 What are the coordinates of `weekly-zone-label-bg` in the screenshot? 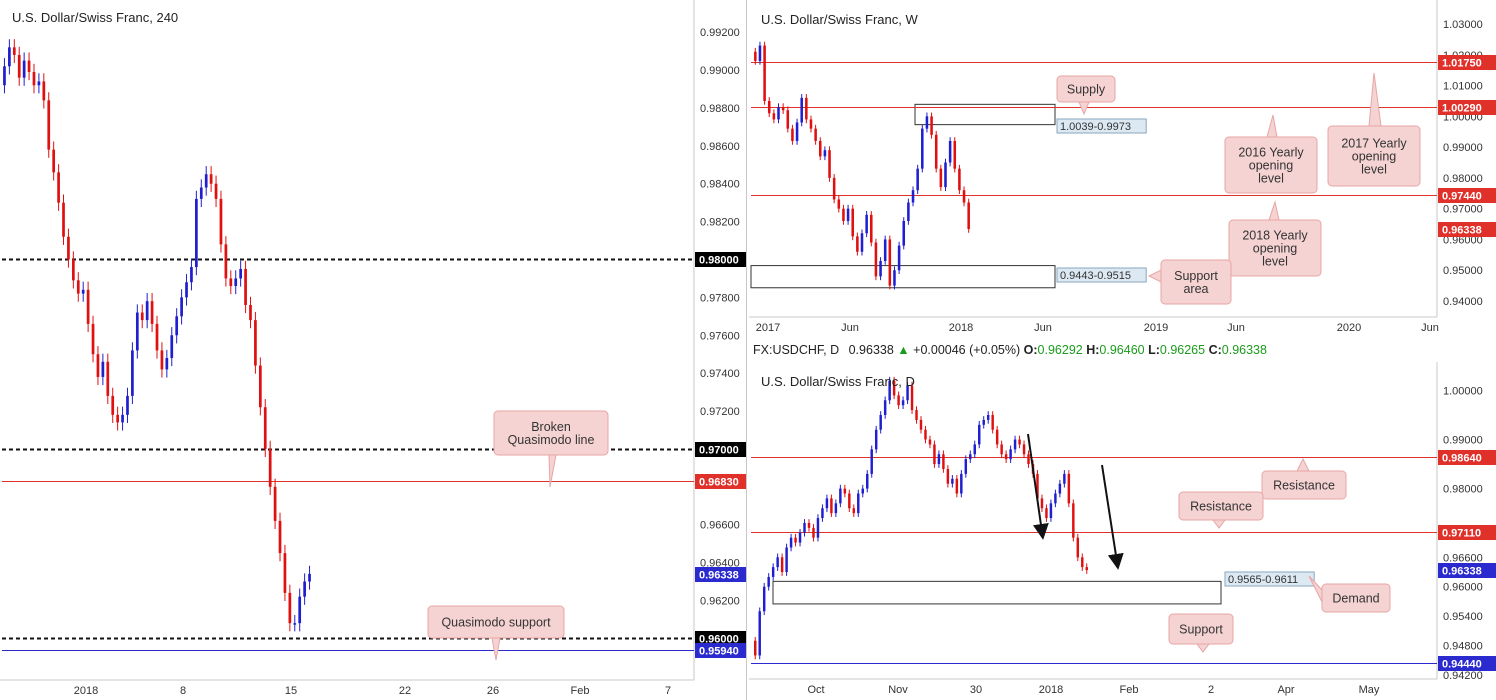 It's located at (1101, 126).